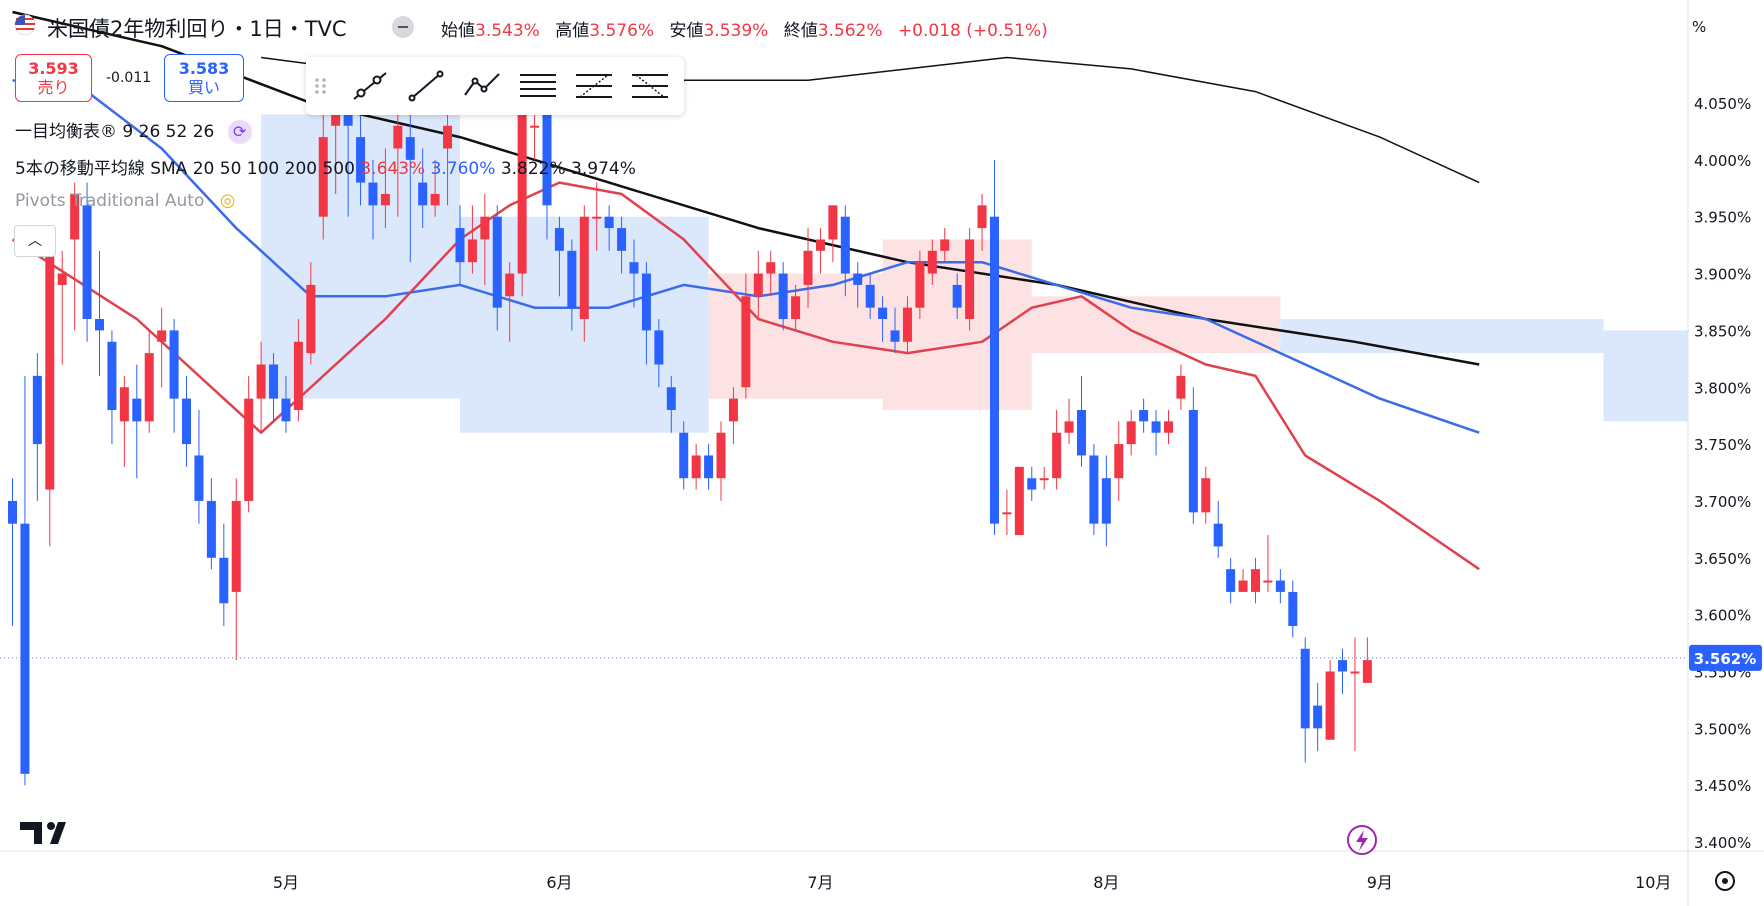  I want to click on sell-price: 3.593, so click(53, 68).